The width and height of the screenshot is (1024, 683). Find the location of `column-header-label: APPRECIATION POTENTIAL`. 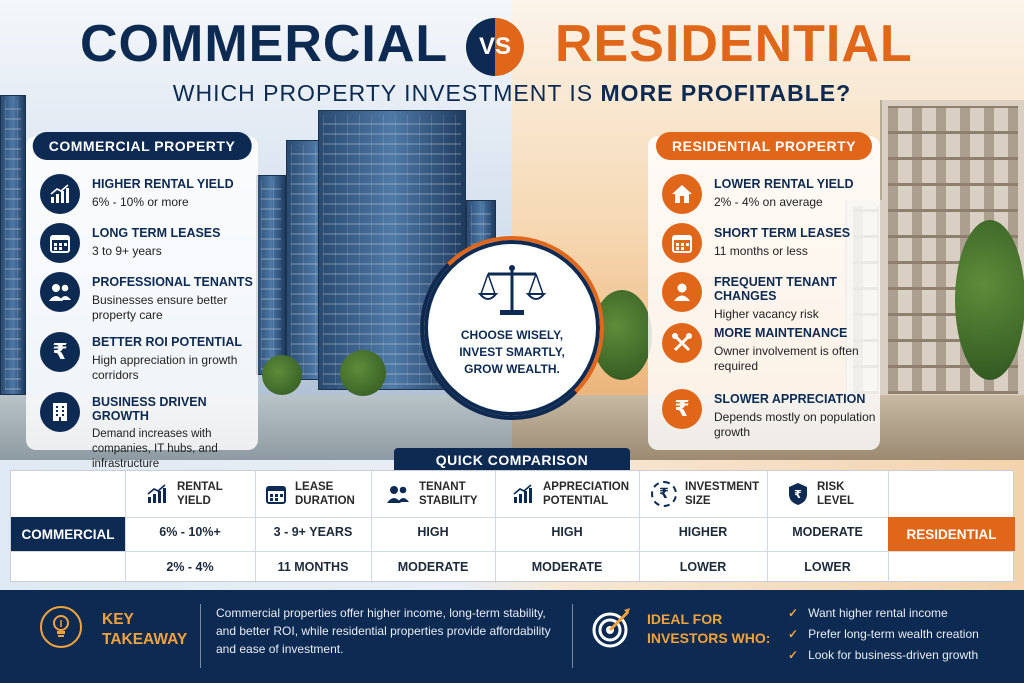

column-header-label: APPRECIATION POTENTIAL is located at coordinates (586, 494).